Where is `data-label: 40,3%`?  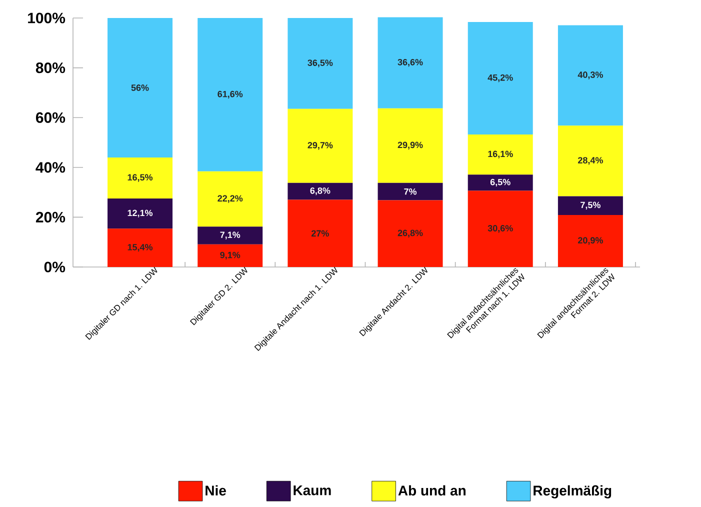
data-label: 40,3% is located at coordinates (590, 76).